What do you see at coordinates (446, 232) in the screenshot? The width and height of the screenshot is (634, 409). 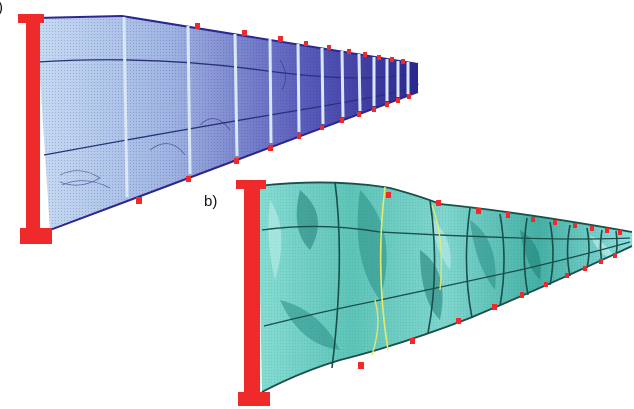 I see `panel-b-longitudinal-line-upper` at bounding box center [446, 232].